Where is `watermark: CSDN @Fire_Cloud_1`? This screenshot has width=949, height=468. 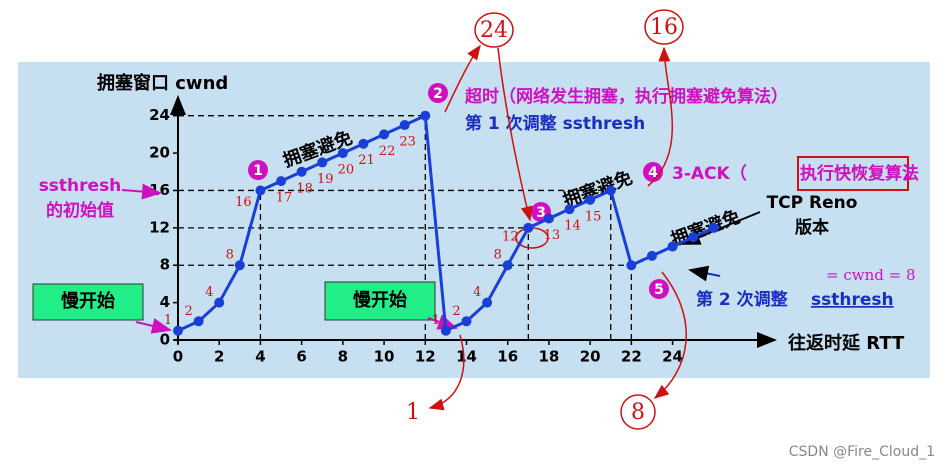 watermark: CSDN @Fire_Cloud_1 is located at coordinates (862, 452).